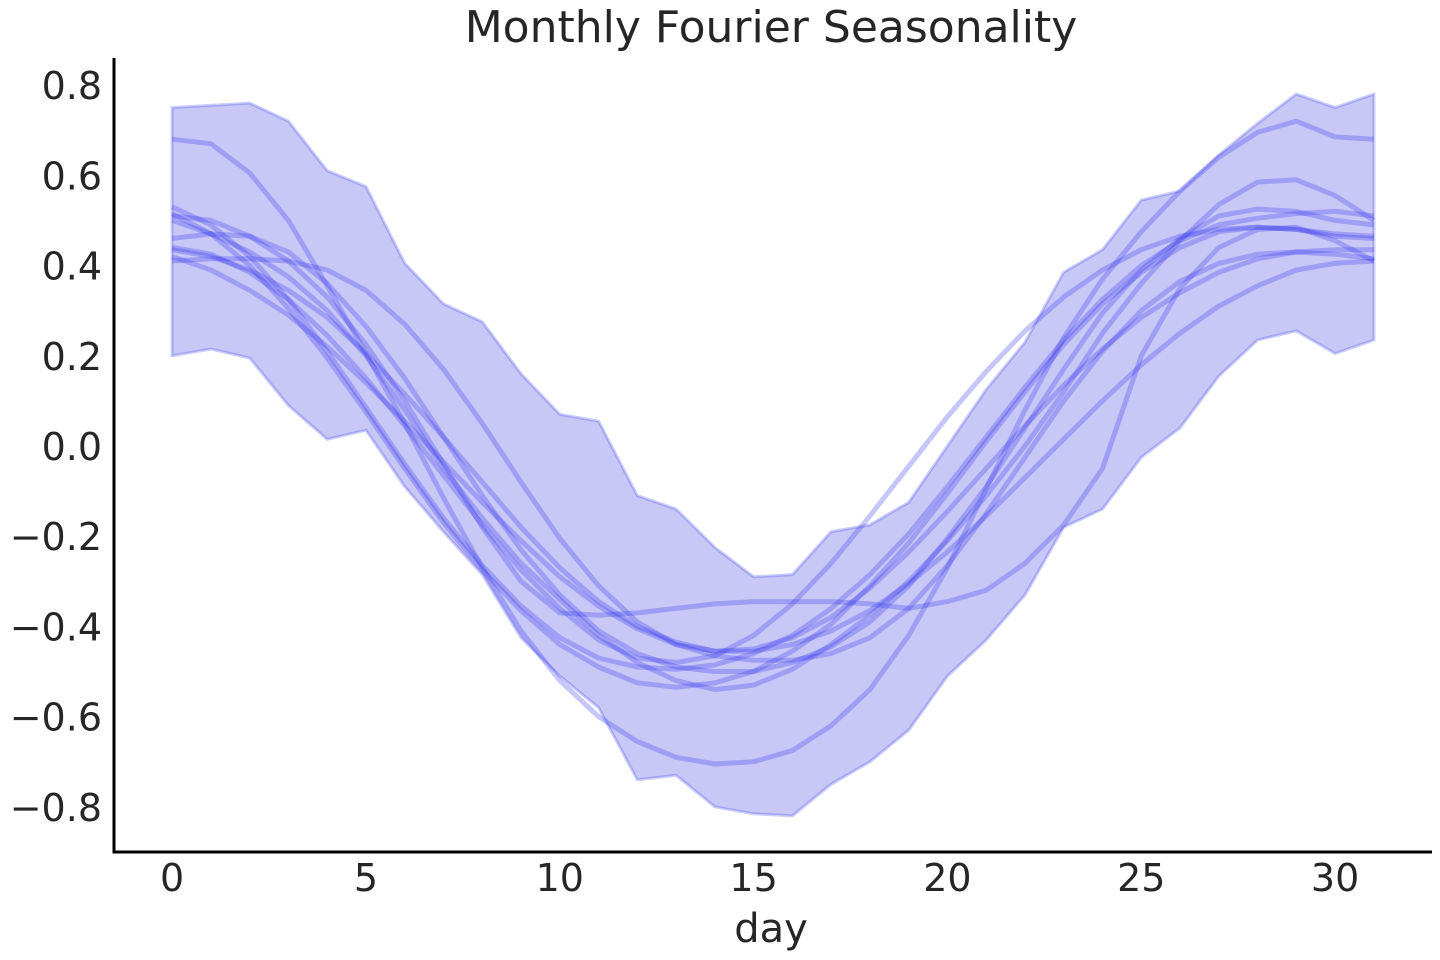  Describe the element at coordinates (56, 627) in the screenshot. I see `y-tick-label: −0.4` at that location.